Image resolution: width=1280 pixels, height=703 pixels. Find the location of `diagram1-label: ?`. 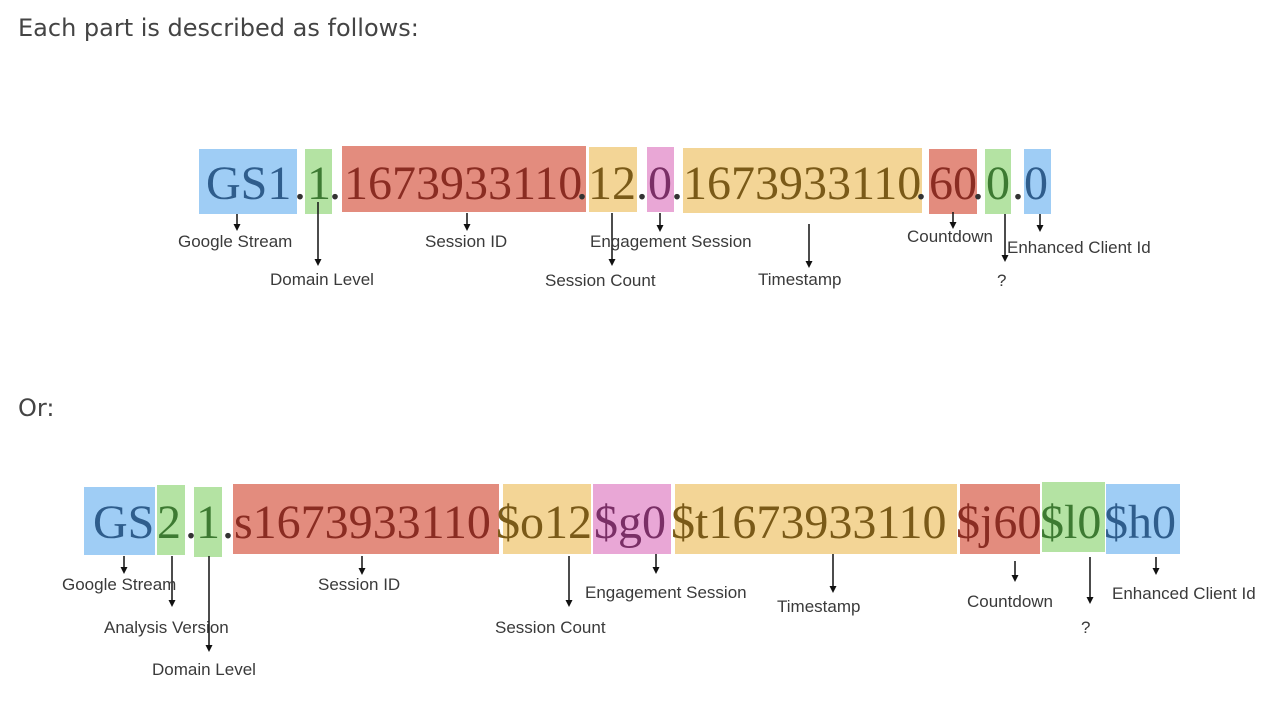

diagram1-label: ? is located at coordinates (1002, 280).